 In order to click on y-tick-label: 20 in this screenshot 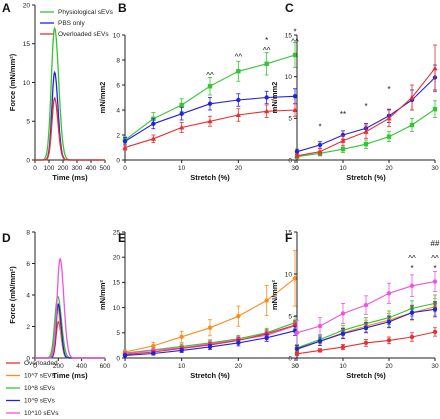, I will do `click(27, 5)`.